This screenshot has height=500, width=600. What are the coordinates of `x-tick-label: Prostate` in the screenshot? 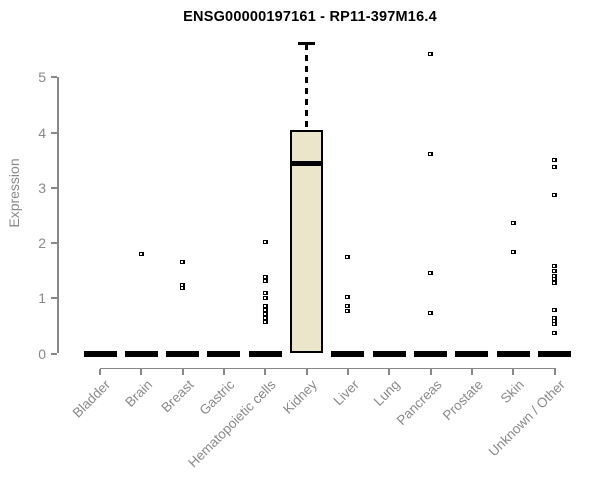 It's located at (462, 399).